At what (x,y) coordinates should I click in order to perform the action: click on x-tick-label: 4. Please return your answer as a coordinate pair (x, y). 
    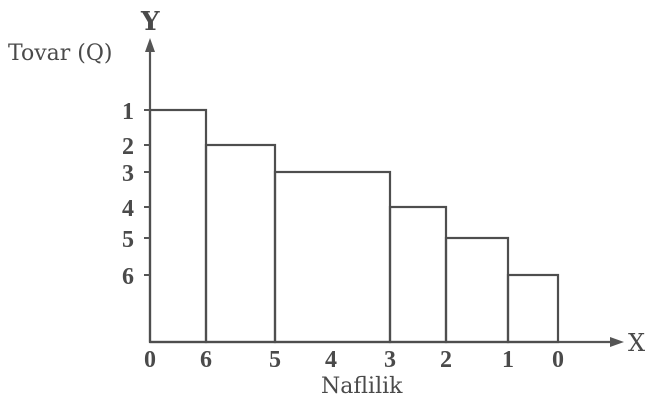
    Looking at the image, I should click on (331, 360).